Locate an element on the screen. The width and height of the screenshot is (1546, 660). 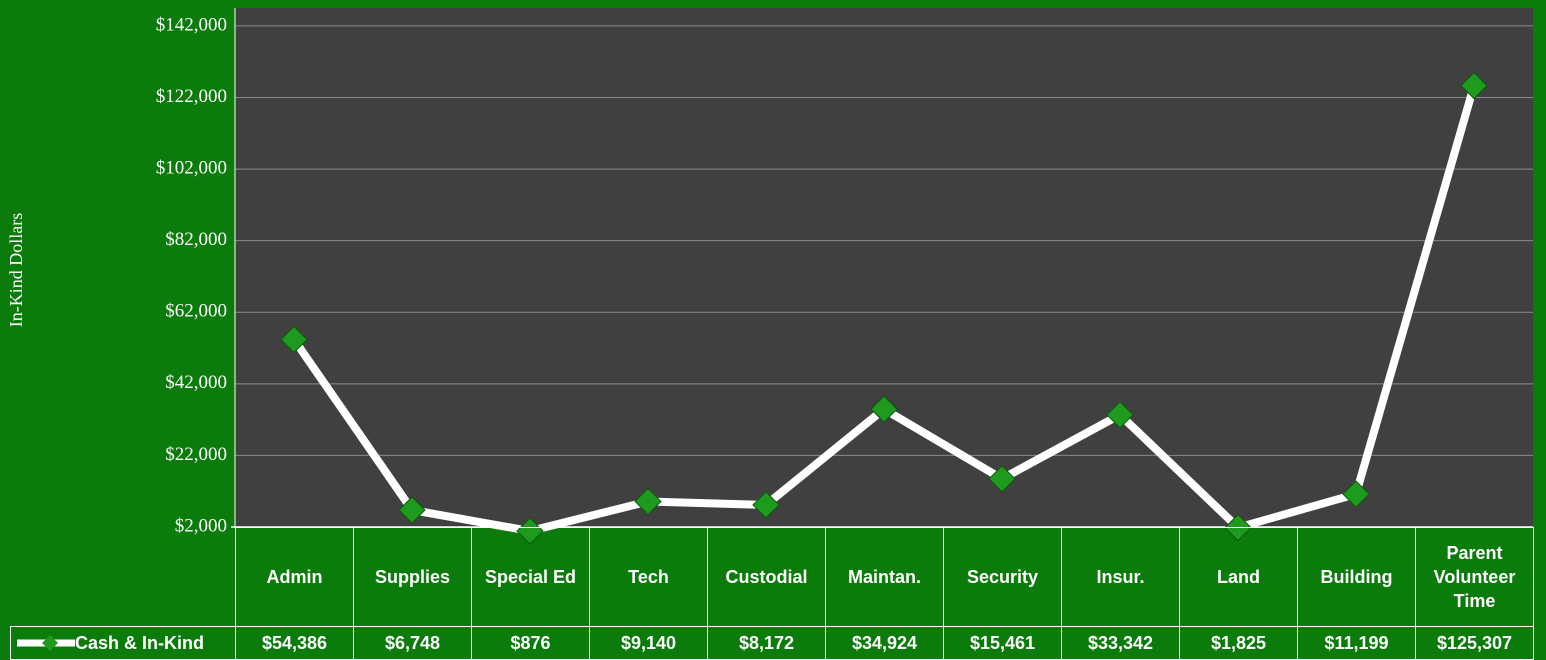
category-cell: Land is located at coordinates (1238, 577).